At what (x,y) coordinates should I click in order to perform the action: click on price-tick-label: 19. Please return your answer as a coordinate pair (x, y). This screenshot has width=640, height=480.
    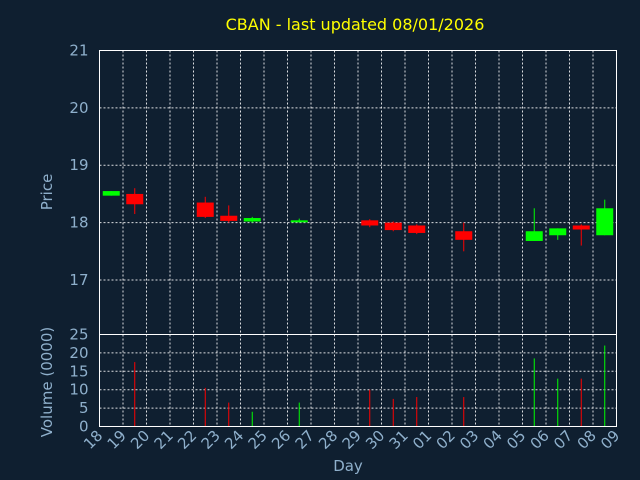
    Looking at the image, I should click on (78, 165).